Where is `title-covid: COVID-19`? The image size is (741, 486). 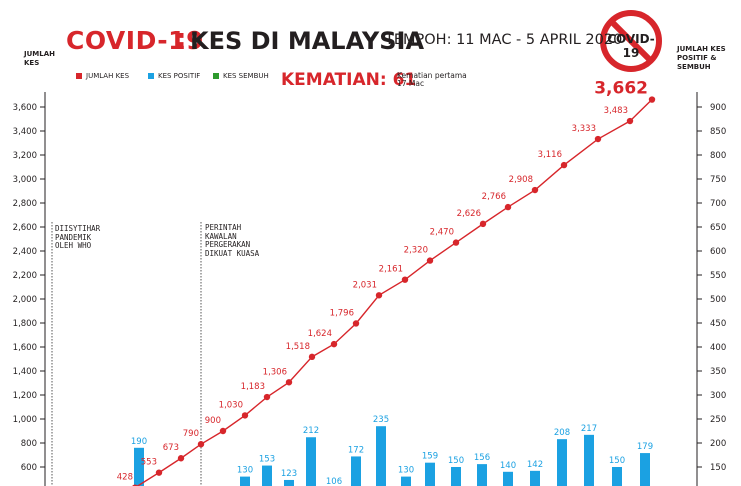 title-covid: COVID-19 is located at coordinates (135, 40).